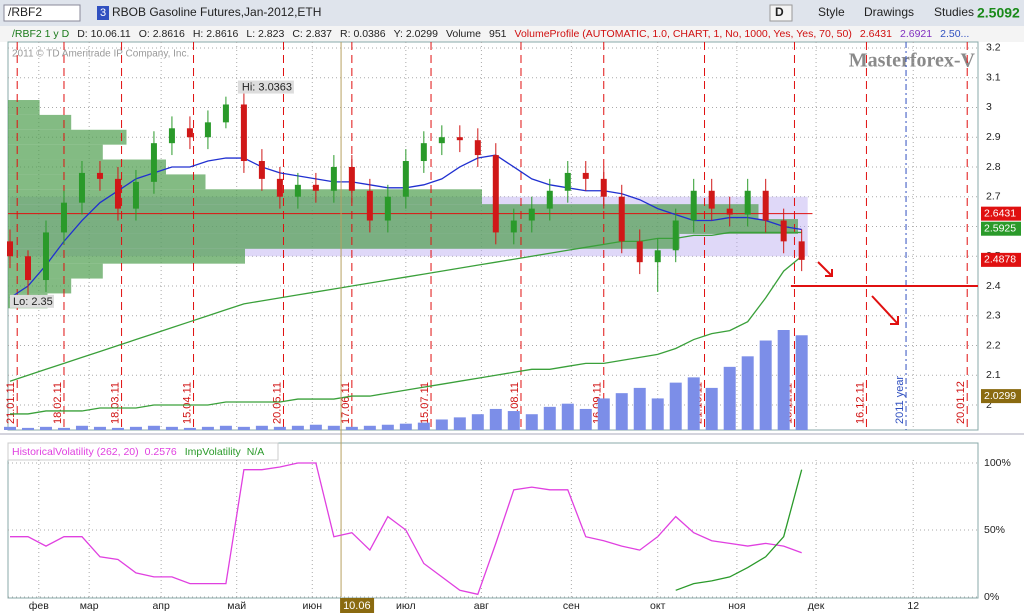 The image size is (1024, 615). Describe the element at coordinates (885, 310) in the screenshot. I see `arrow` at that location.